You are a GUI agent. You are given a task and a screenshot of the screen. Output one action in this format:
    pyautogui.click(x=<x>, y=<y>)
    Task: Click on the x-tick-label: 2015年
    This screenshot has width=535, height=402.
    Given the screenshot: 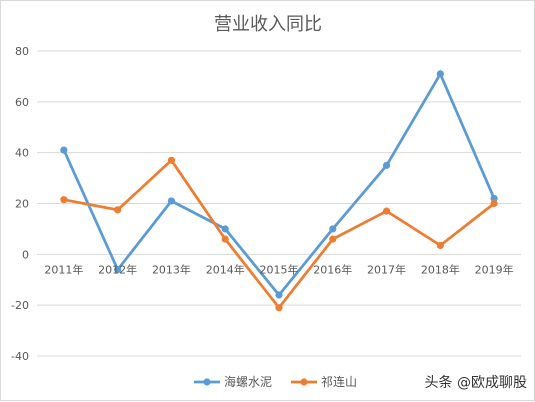 What is the action you would take?
    pyautogui.click(x=279, y=269)
    